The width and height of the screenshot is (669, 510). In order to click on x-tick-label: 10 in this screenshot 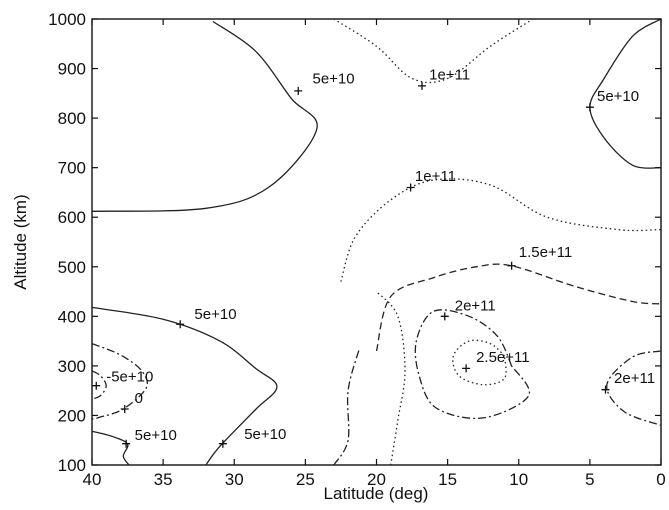, I will do `click(518, 479)`.